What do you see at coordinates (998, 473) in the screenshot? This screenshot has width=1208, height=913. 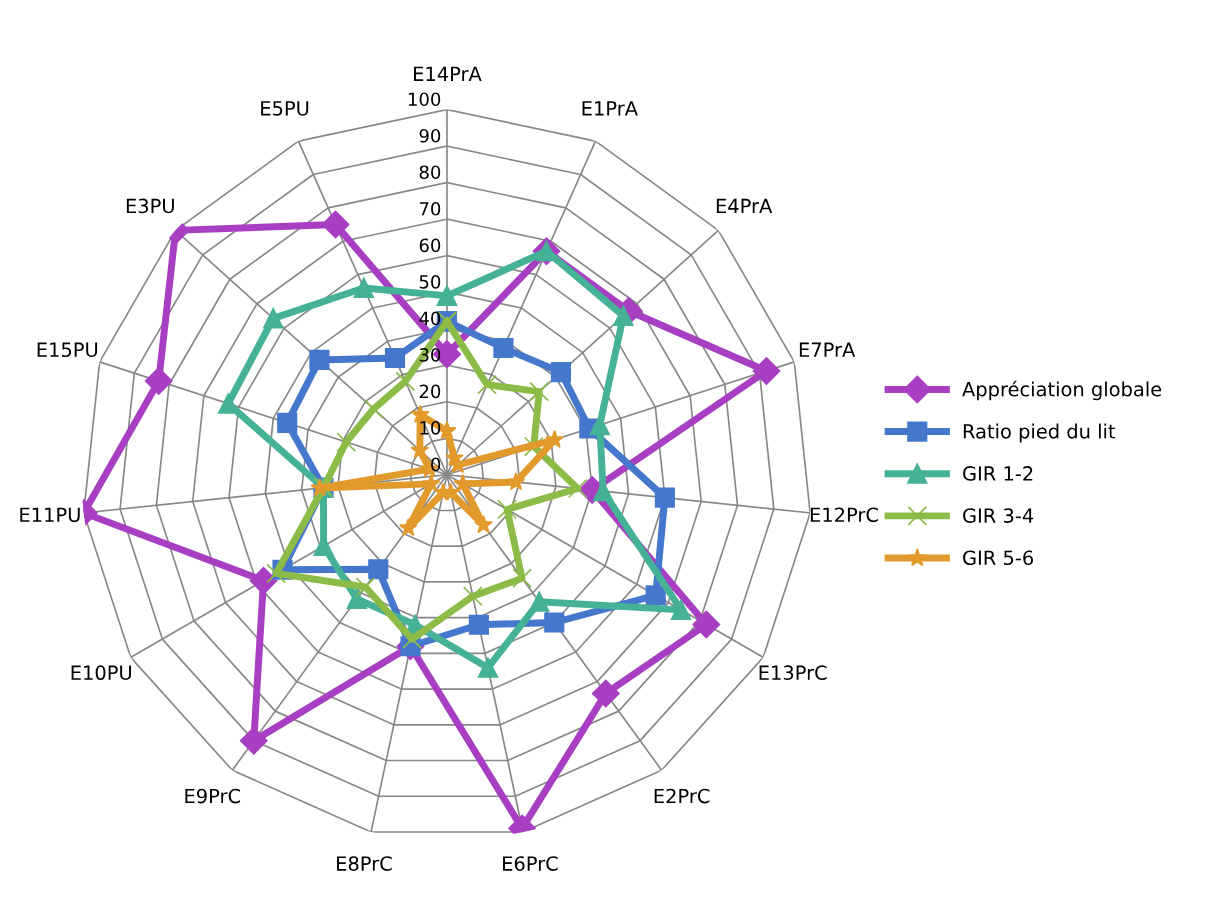 I see `legend-label: GIR 1-2` at bounding box center [998, 473].